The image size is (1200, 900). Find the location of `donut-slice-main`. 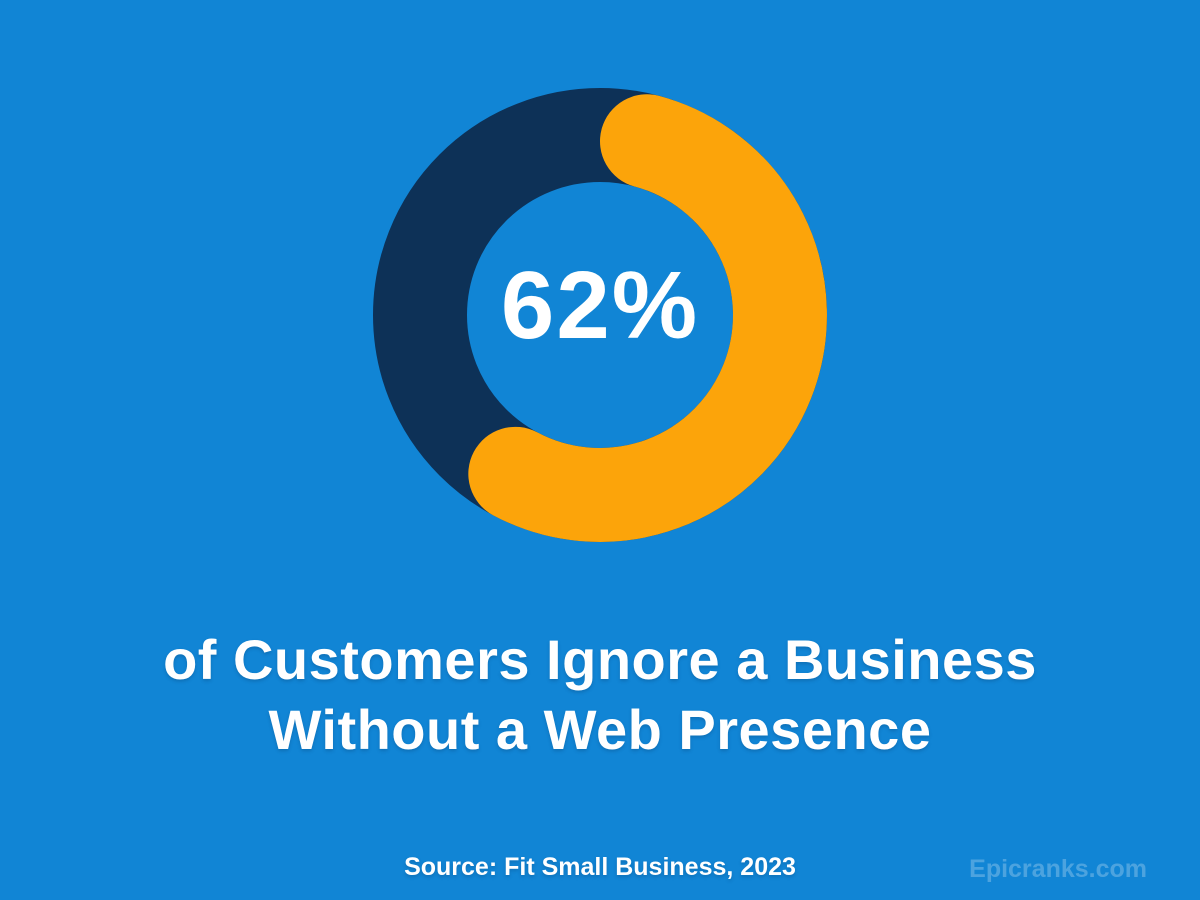

donut-slice-main is located at coordinates (647, 318).